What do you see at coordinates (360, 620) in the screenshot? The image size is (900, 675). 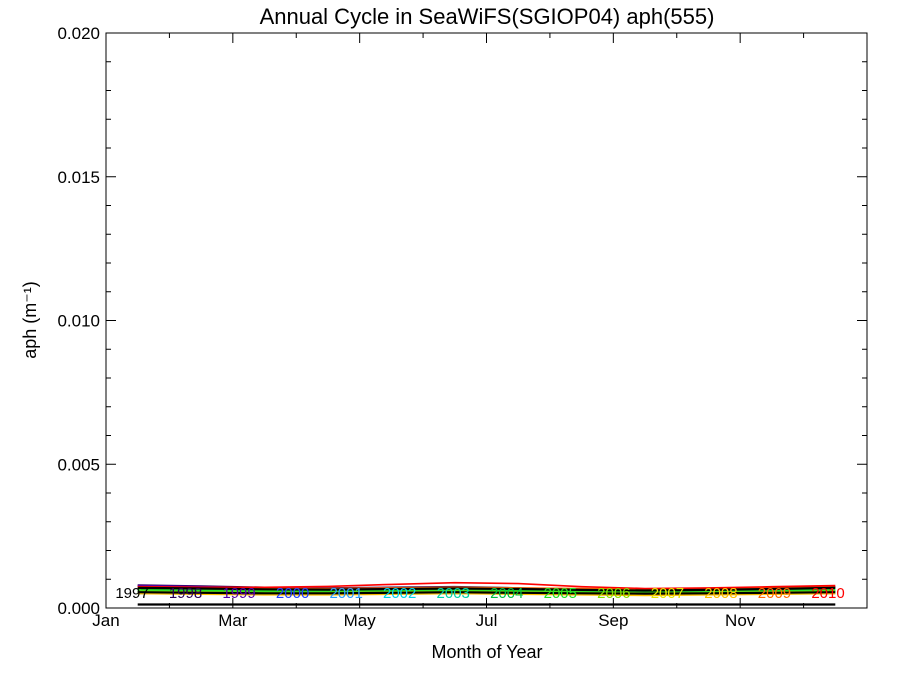 I see `x-tick-label: May` at bounding box center [360, 620].